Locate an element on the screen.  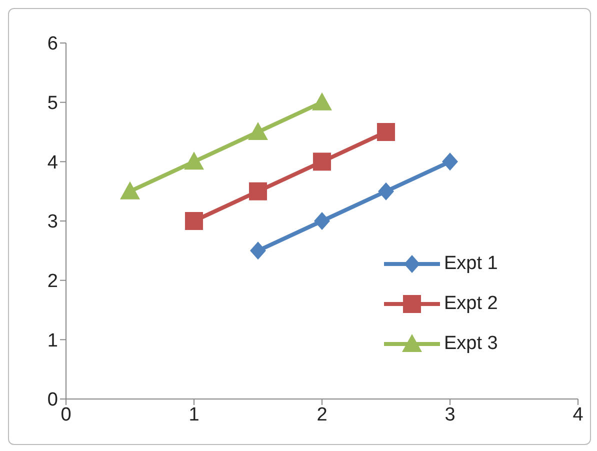
y-tick-label: 3 is located at coordinates (52, 222).